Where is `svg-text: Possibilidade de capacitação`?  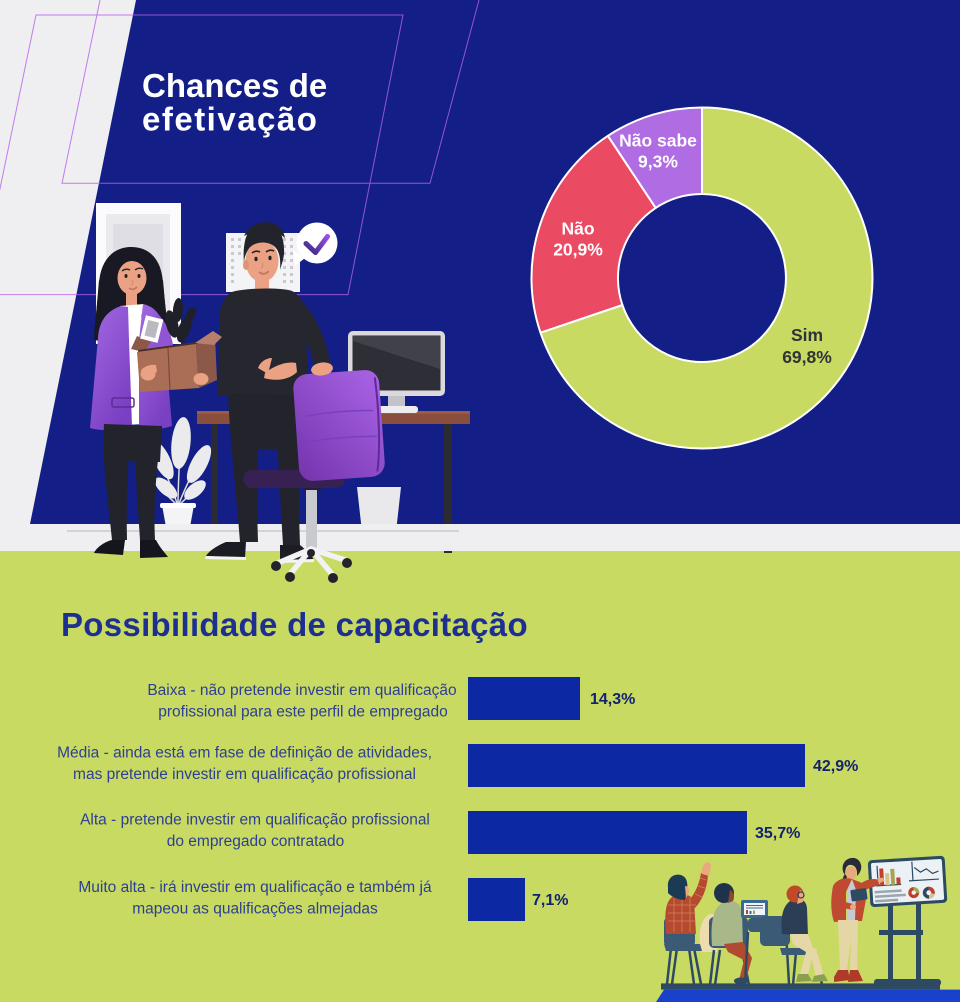
svg-text: Possibilidade de capacitação is located at coordinates (294, 624).